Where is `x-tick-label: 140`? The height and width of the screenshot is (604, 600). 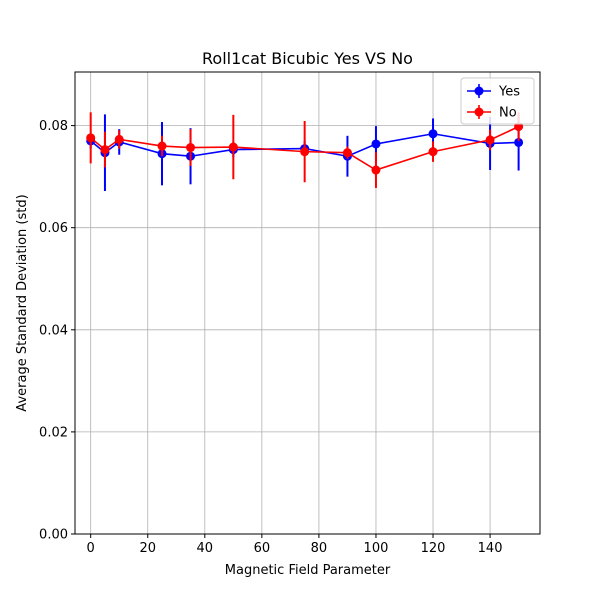 x-tick-label: 140 is located at coordinates (490, 548).